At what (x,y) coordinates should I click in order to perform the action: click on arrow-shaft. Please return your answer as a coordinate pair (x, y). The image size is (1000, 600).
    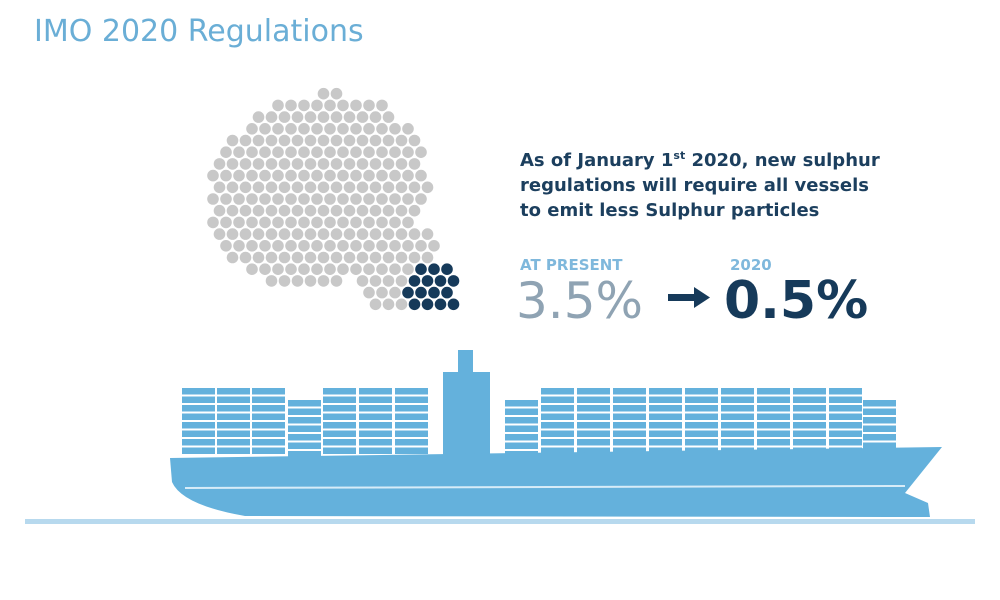
    Looking at the image, I should click on (682, 297).